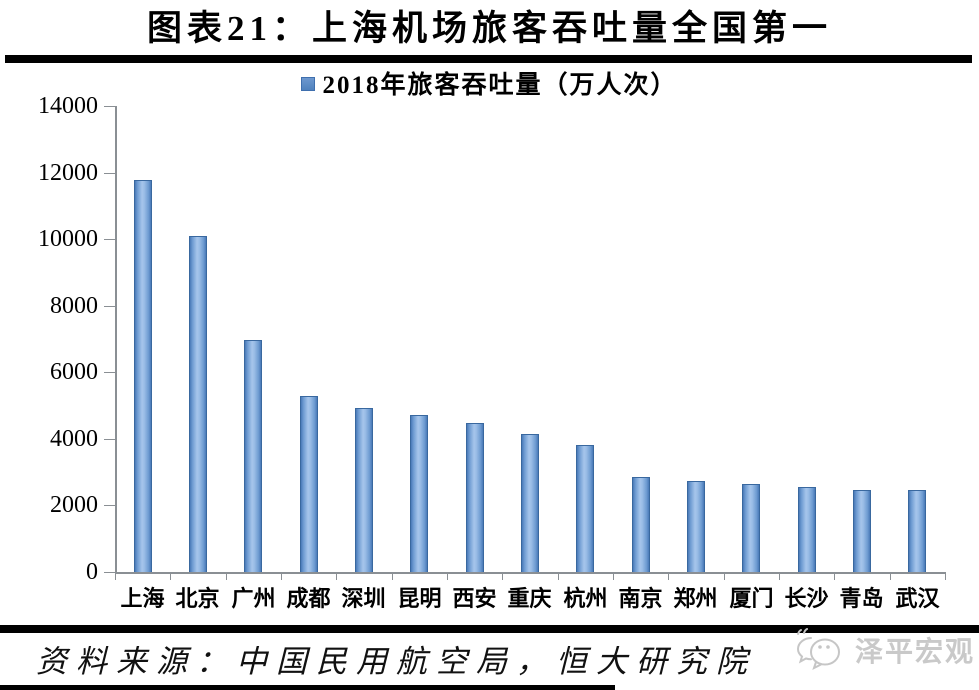 This screenshot has width=979, height=690. Describe the element at coordinates (530, 573) in the screenshot. I see `x-axis-line` at that location.